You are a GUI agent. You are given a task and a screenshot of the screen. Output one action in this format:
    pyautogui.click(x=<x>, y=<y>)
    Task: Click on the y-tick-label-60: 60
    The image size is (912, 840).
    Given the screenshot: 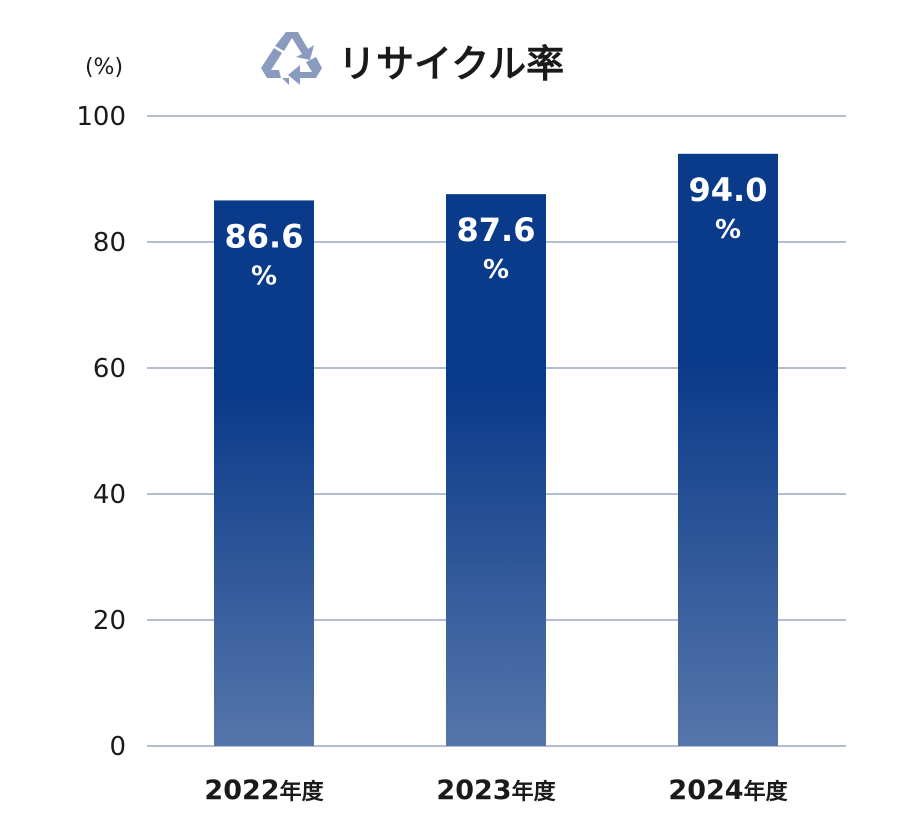 What is the action you would take?
    pyautogui.click(x=109, y=369)
    